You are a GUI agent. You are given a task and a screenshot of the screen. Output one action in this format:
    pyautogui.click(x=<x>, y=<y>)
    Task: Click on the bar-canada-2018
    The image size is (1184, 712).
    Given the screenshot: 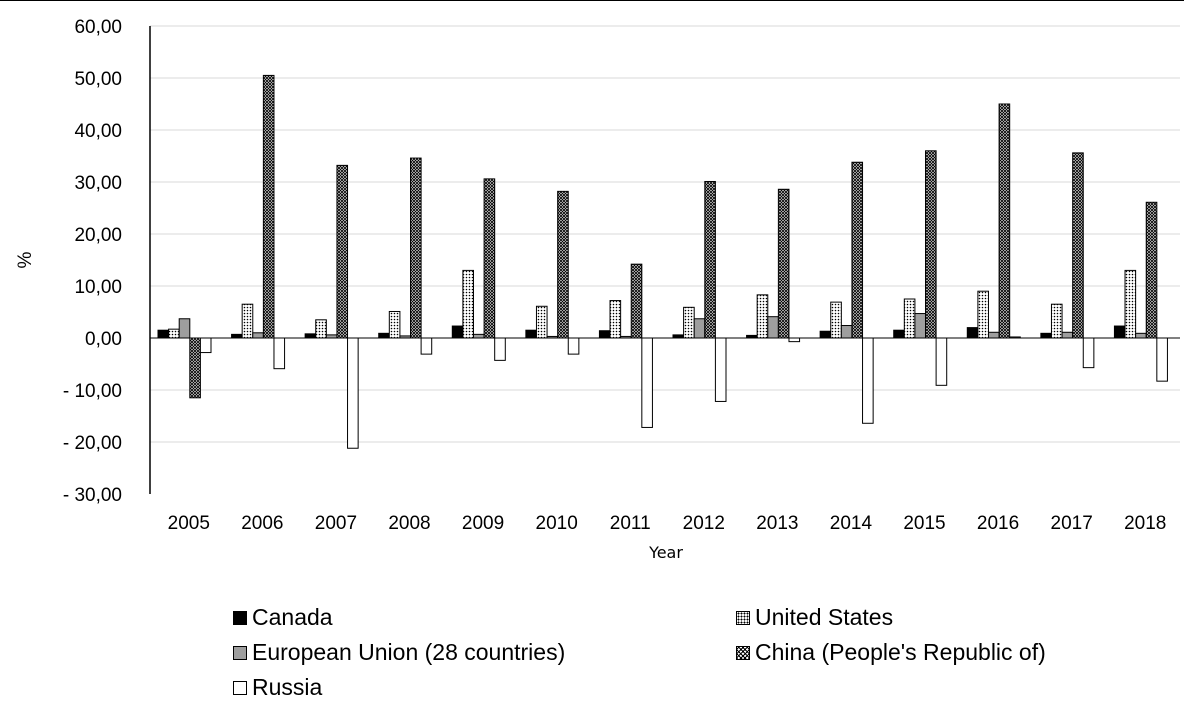 What is the action you would take?
    pyautogui.click(x=1119, y=332)
    